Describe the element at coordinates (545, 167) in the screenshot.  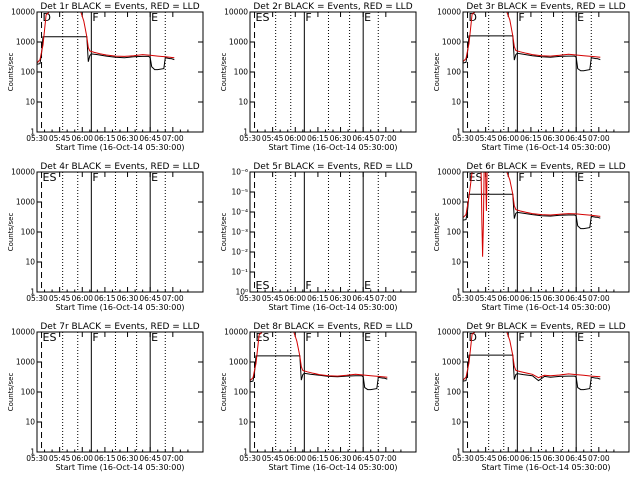
I see `panel-title: Det 6r BLACK = Events, RED = LLD` at that location.